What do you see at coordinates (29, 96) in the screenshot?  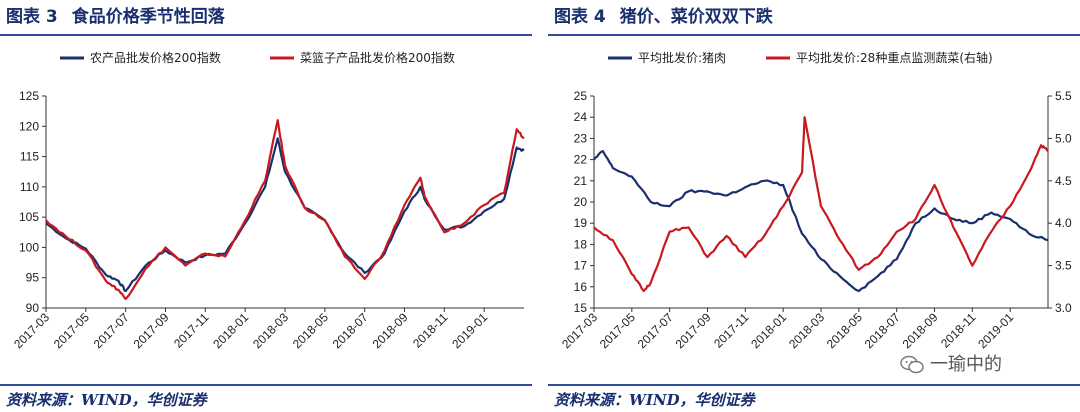 I see `y-tick-label: 125` at bounding box center [29, 96].